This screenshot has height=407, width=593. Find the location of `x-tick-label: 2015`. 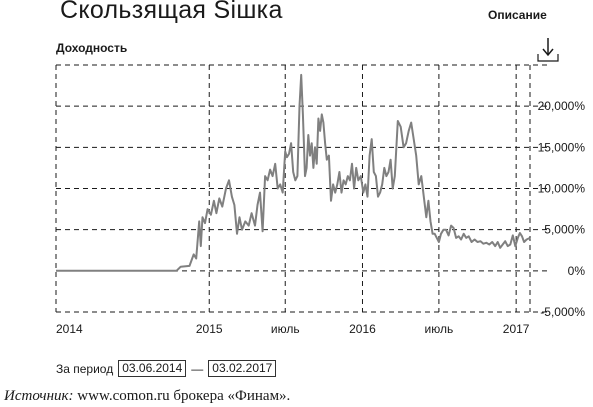

x-tick-label: 2015 is located at coordinates (209, 329).